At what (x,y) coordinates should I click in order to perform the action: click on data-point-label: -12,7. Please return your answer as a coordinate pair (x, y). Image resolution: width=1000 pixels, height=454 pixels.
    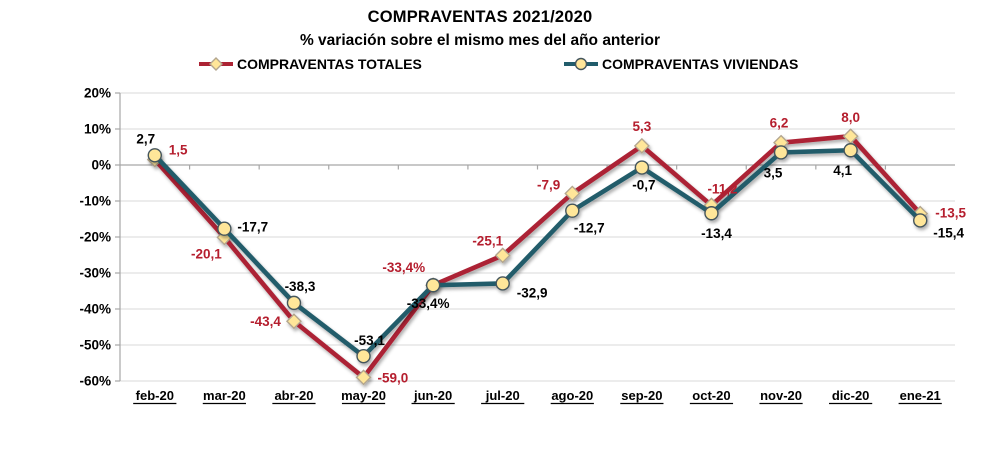
    Looking at the image, I should click on (589, 228).